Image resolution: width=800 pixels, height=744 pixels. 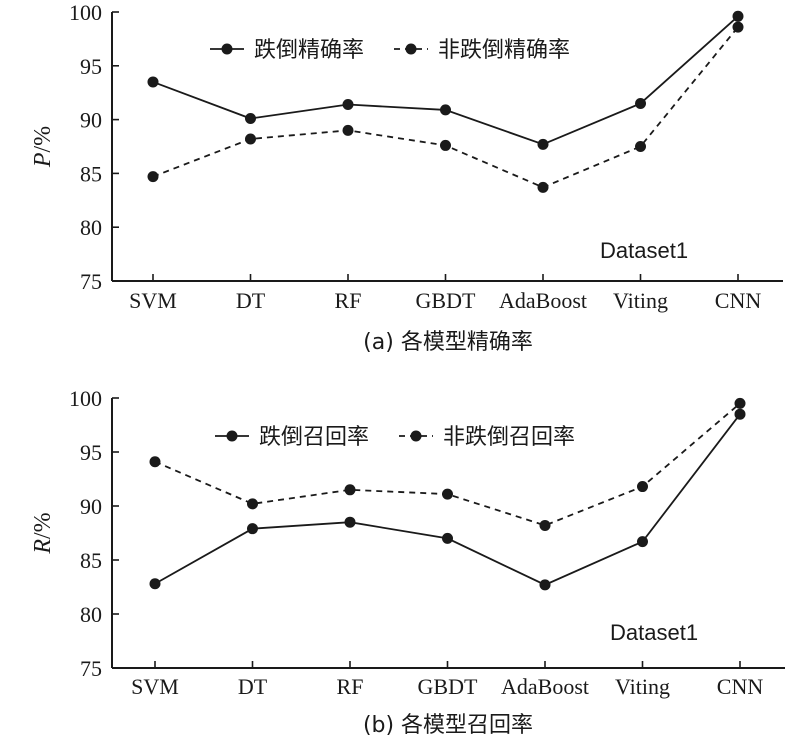 What do you see at coordinates (43, 547) in the screenshot?
I see `y-axis-label-letter: R` at bounding box center [43, 547].